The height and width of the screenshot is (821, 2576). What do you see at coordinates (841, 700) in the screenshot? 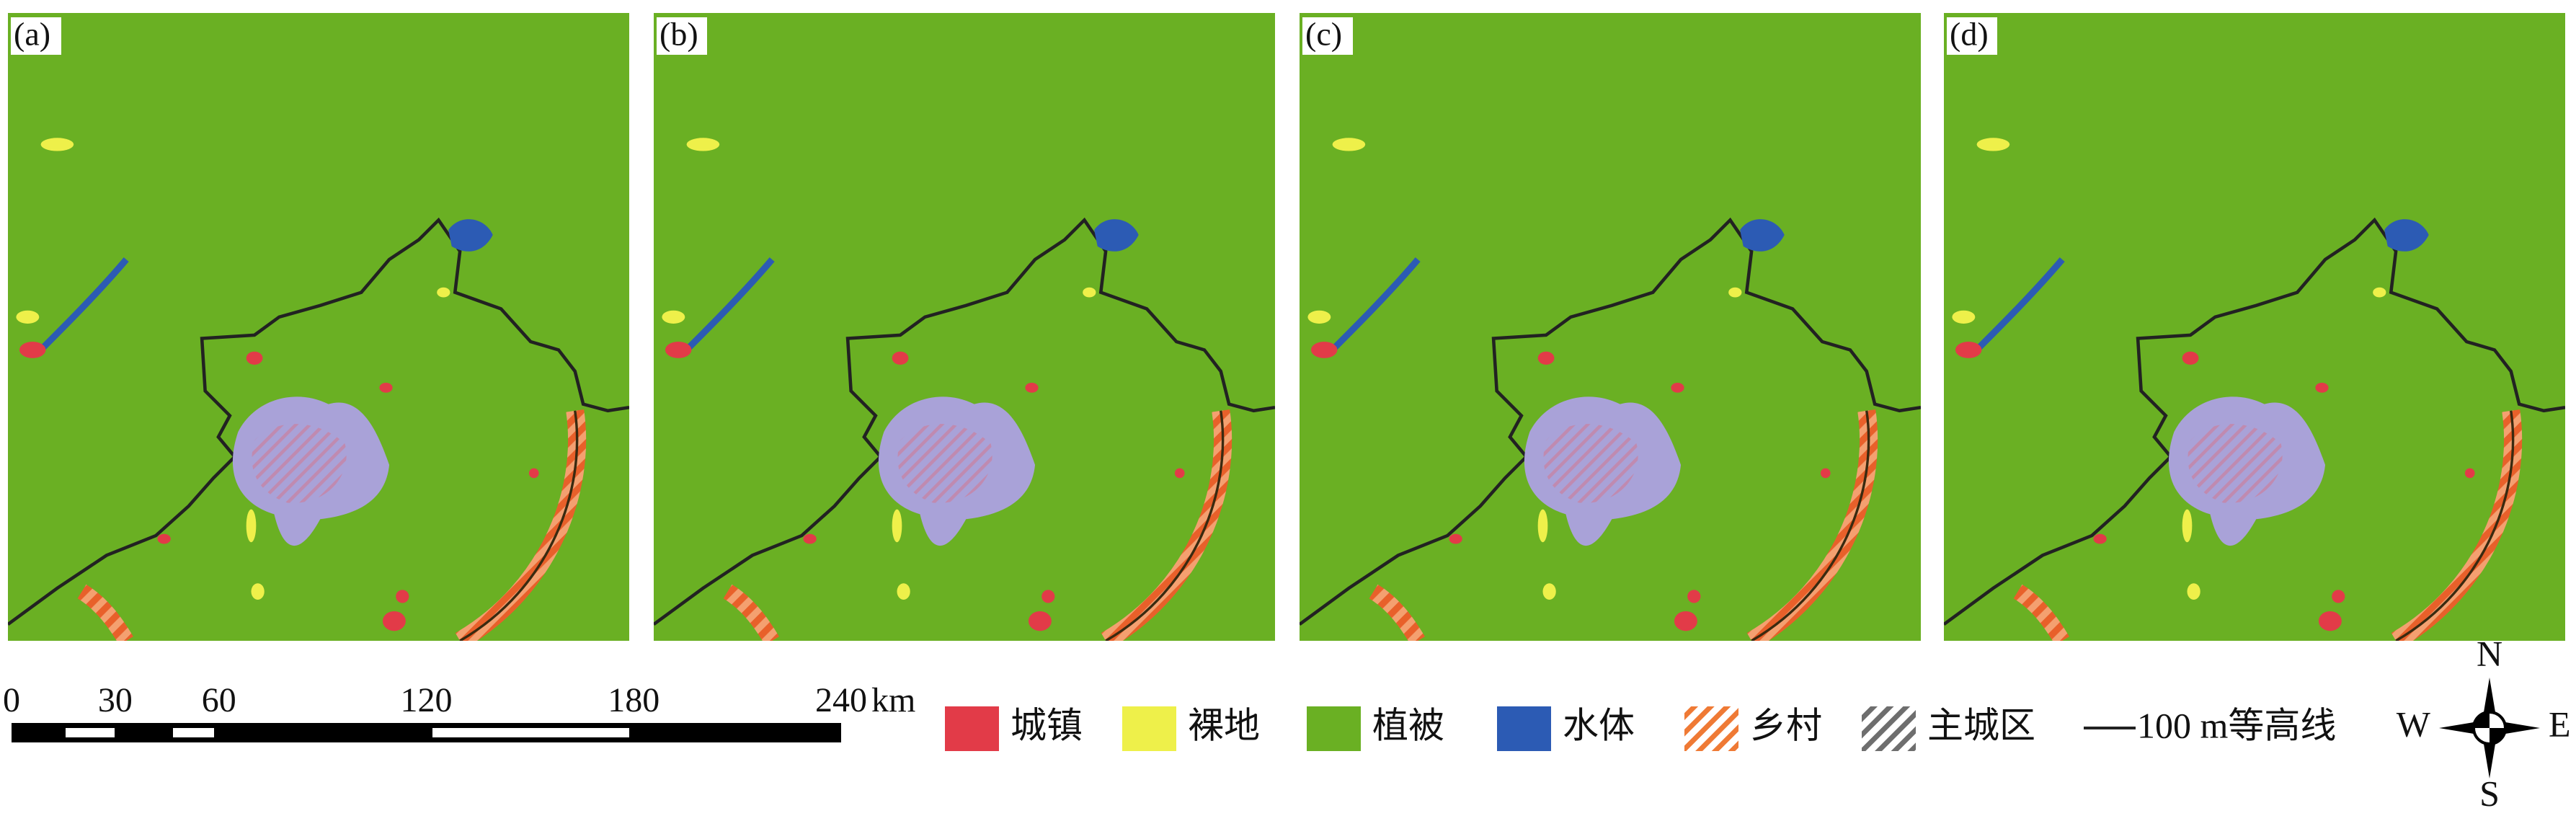
I see `scale-label: 240` at bounding box center [841, 700].